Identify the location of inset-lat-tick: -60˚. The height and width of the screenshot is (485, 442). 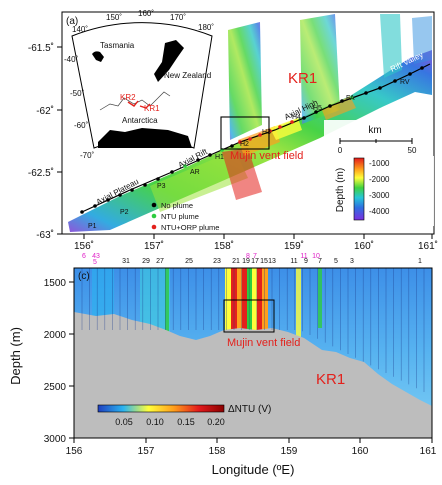
(81, 125).